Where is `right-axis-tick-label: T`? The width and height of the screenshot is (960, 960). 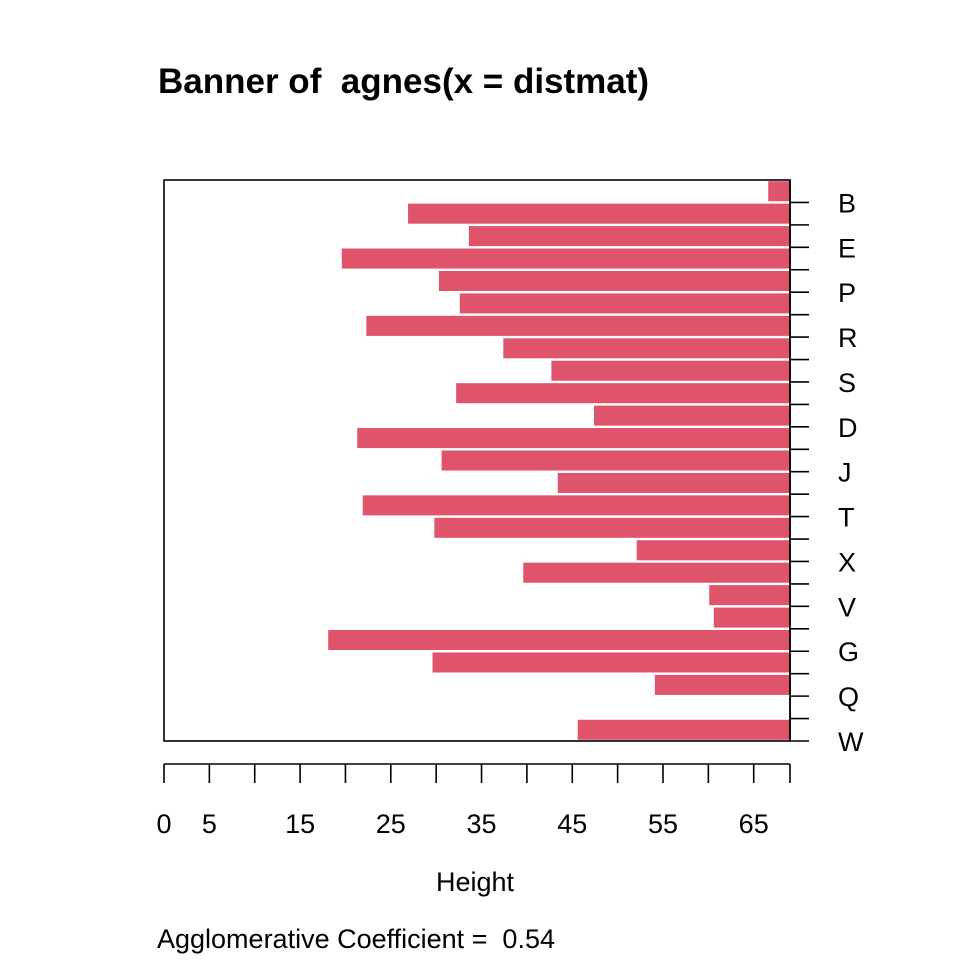
right-axis-tick-label: T is located at coordinates (846, 518).